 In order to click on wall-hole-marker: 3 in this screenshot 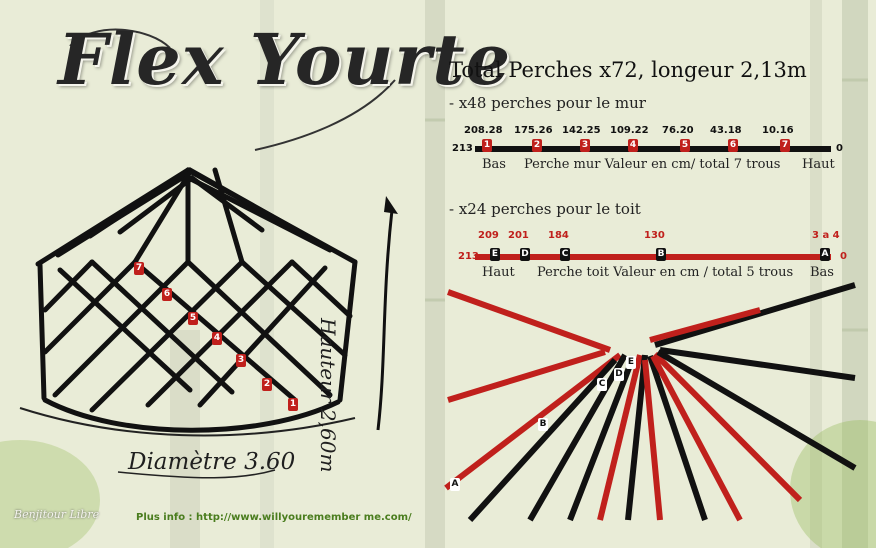, I will do `click(585, 145)`.